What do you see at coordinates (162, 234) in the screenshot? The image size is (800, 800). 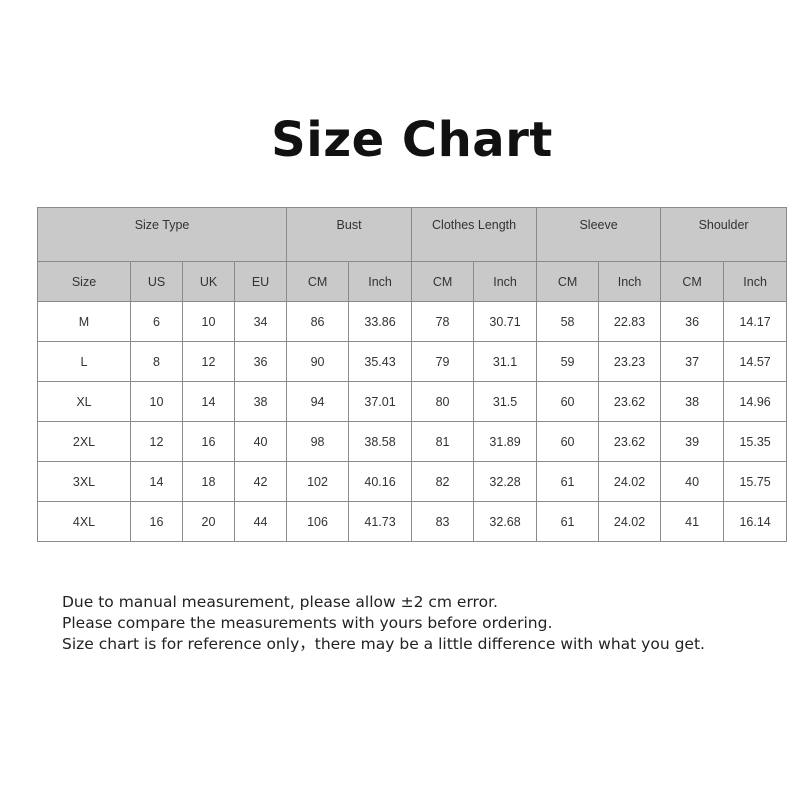 I see `header-size-type: Size Type` at bounding box center [162, 234].